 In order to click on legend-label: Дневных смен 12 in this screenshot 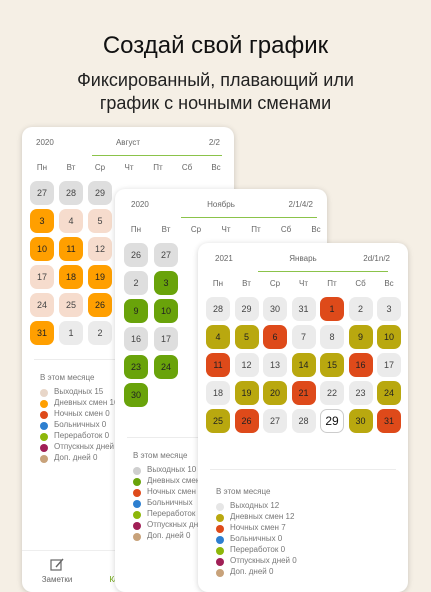, I will do `click(262, 516)`.